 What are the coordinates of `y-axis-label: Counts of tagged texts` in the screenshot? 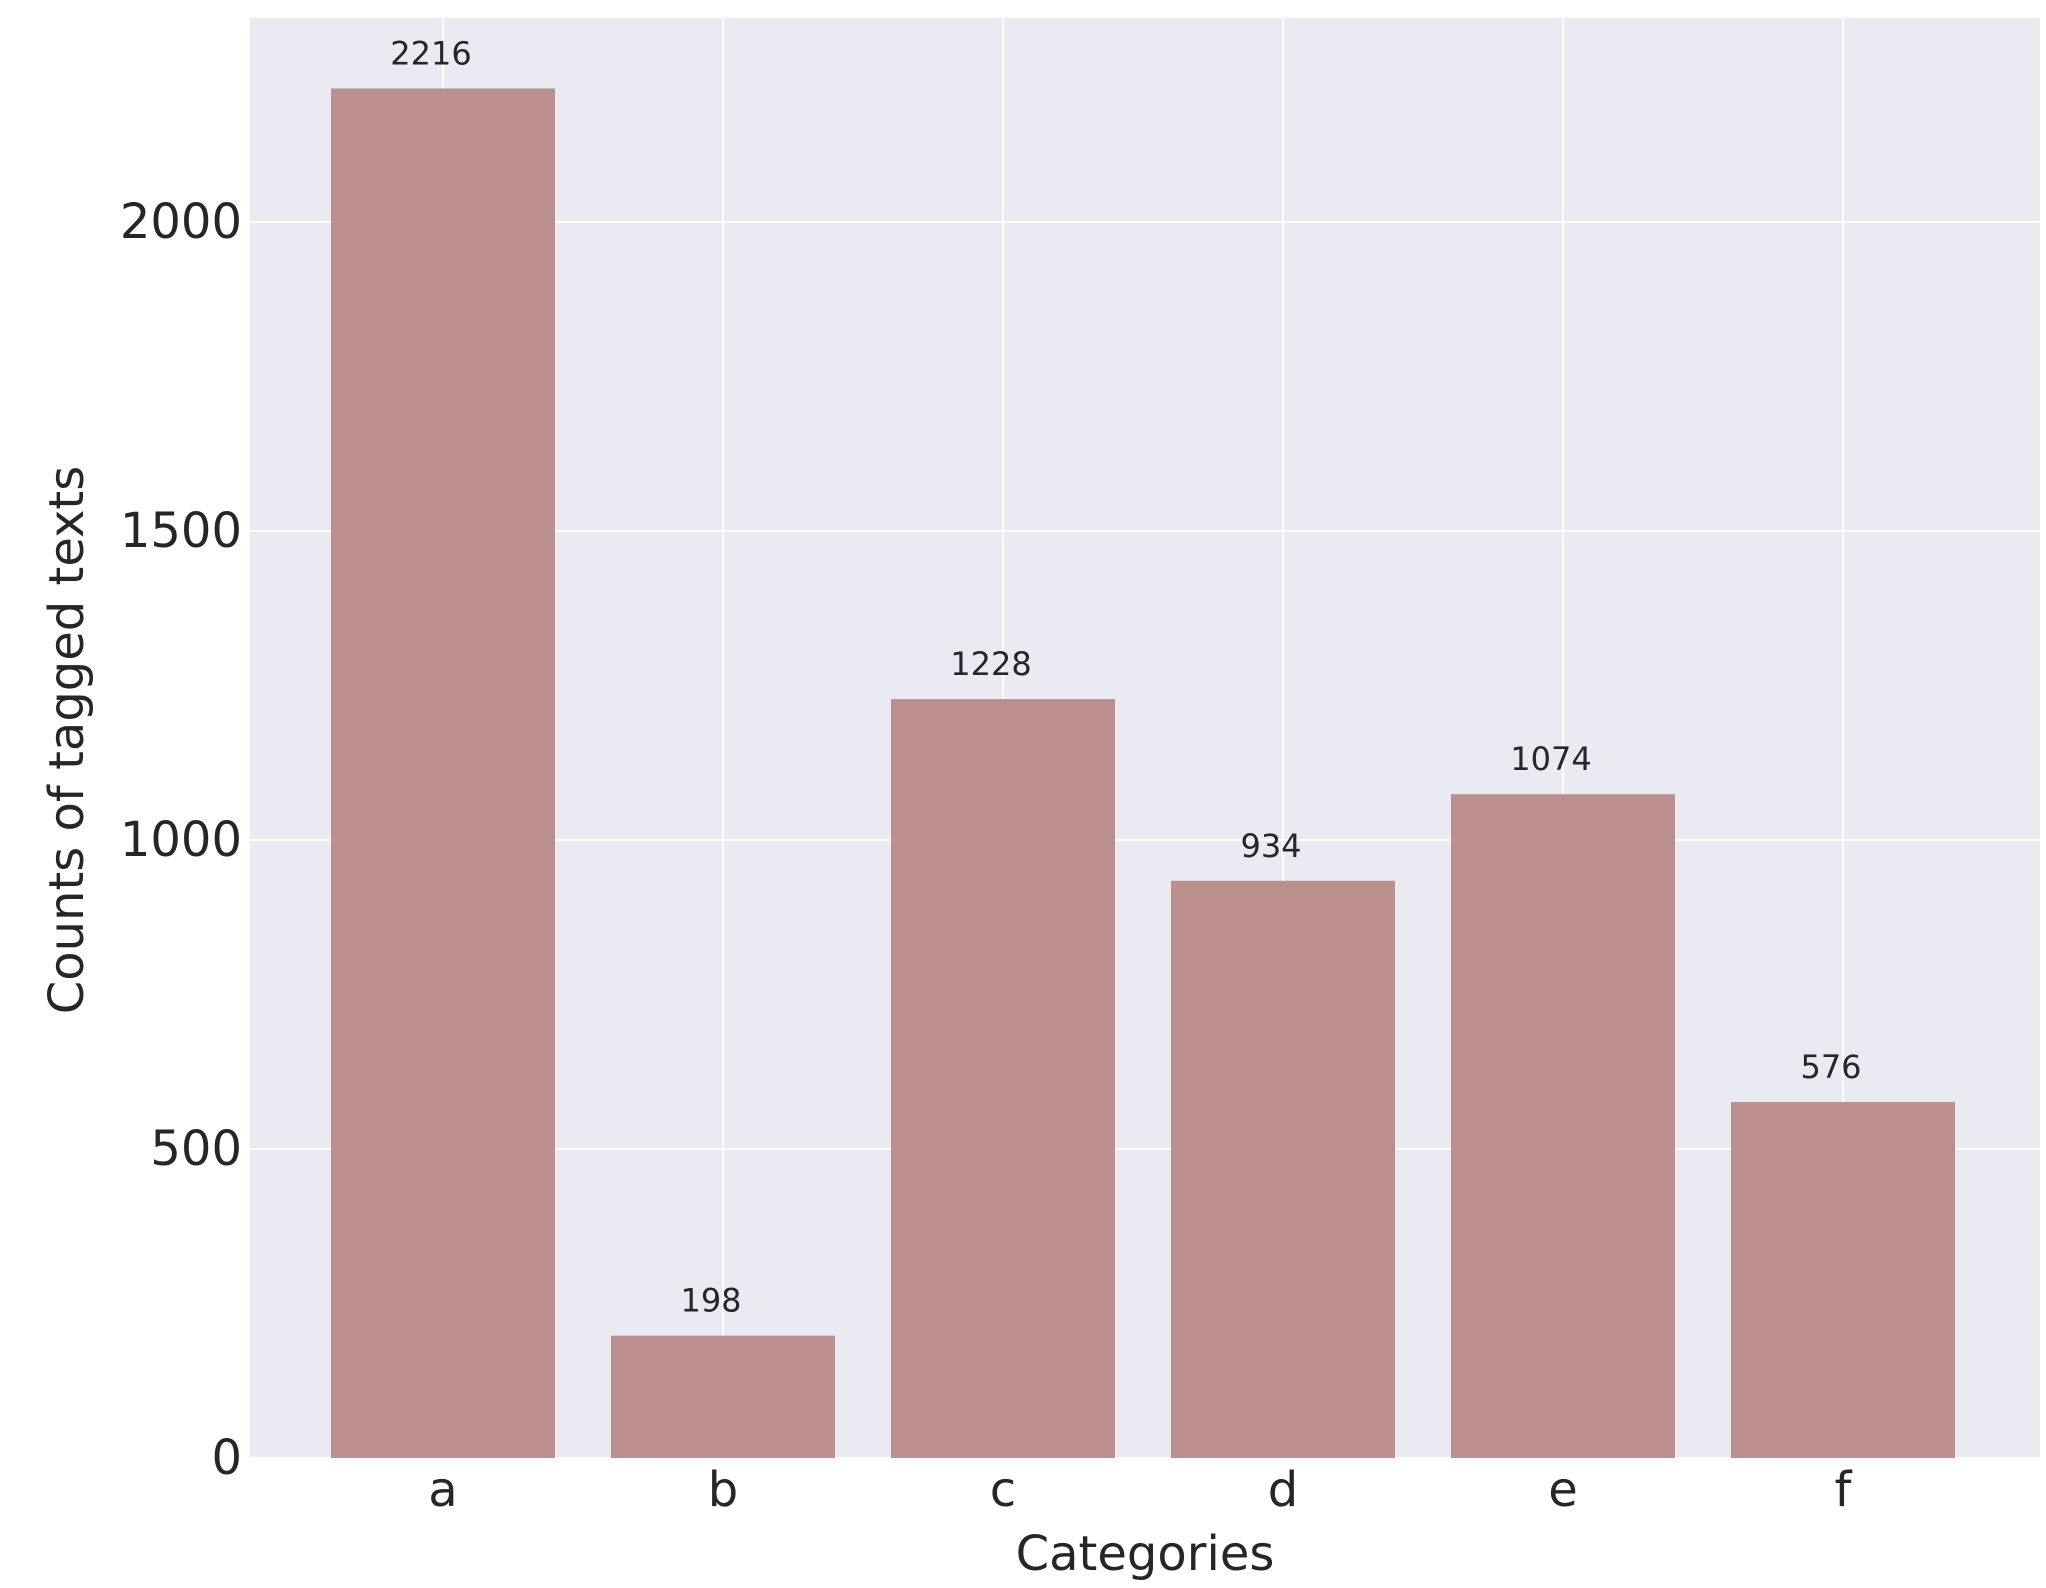 It's located at (67, 740).